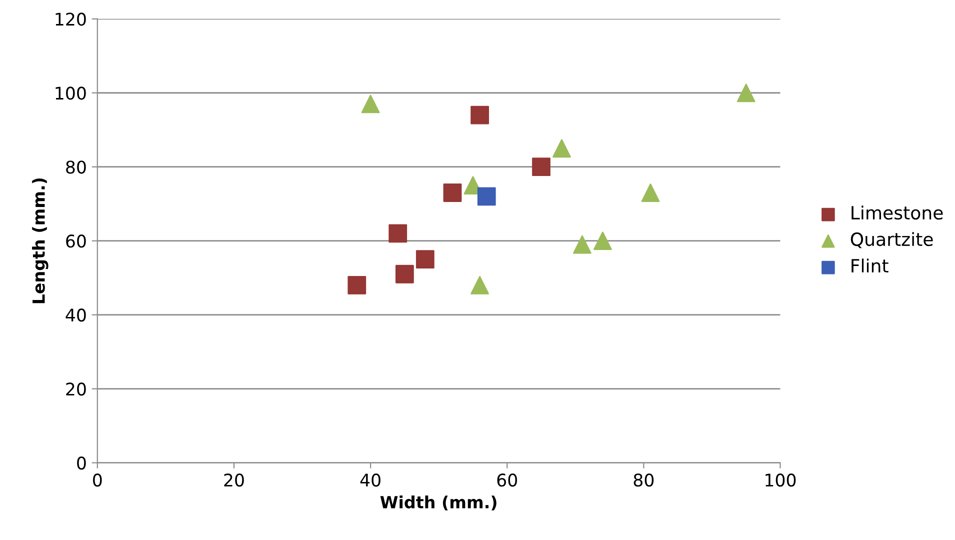 The width and height of the screenshot is (955, 540). What do you see at coordinates (76, 241) in the screenshot?
I see `y-tick-label: 60` at bounding box center [76, 241].